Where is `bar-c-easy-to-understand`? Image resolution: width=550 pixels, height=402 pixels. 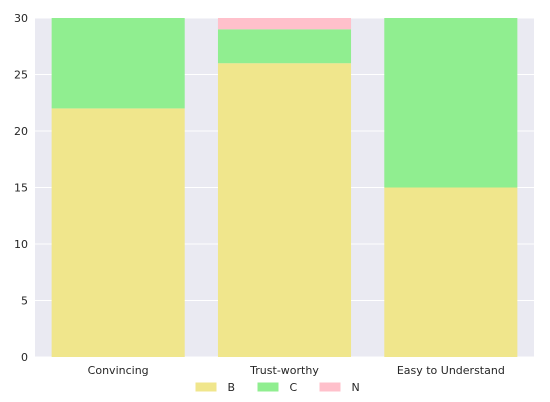
bar-c-easy-to-understand is located at coordinates (451, 103).